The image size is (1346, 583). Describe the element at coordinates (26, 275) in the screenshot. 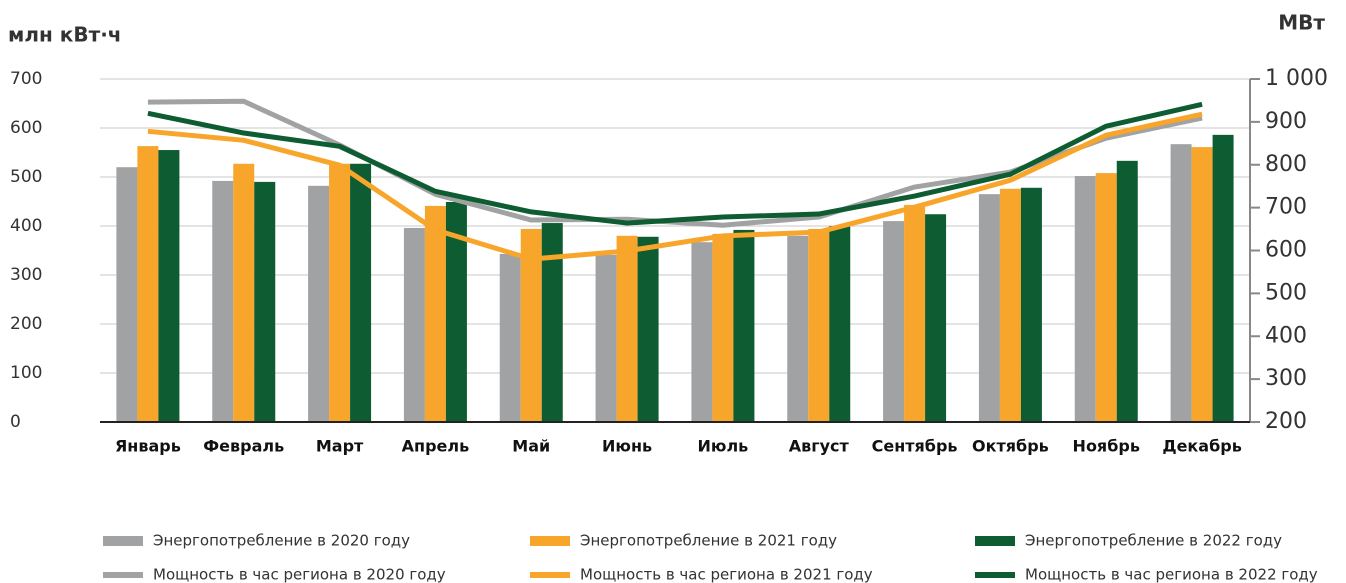

I see `y-tick-label: 300` at that location.